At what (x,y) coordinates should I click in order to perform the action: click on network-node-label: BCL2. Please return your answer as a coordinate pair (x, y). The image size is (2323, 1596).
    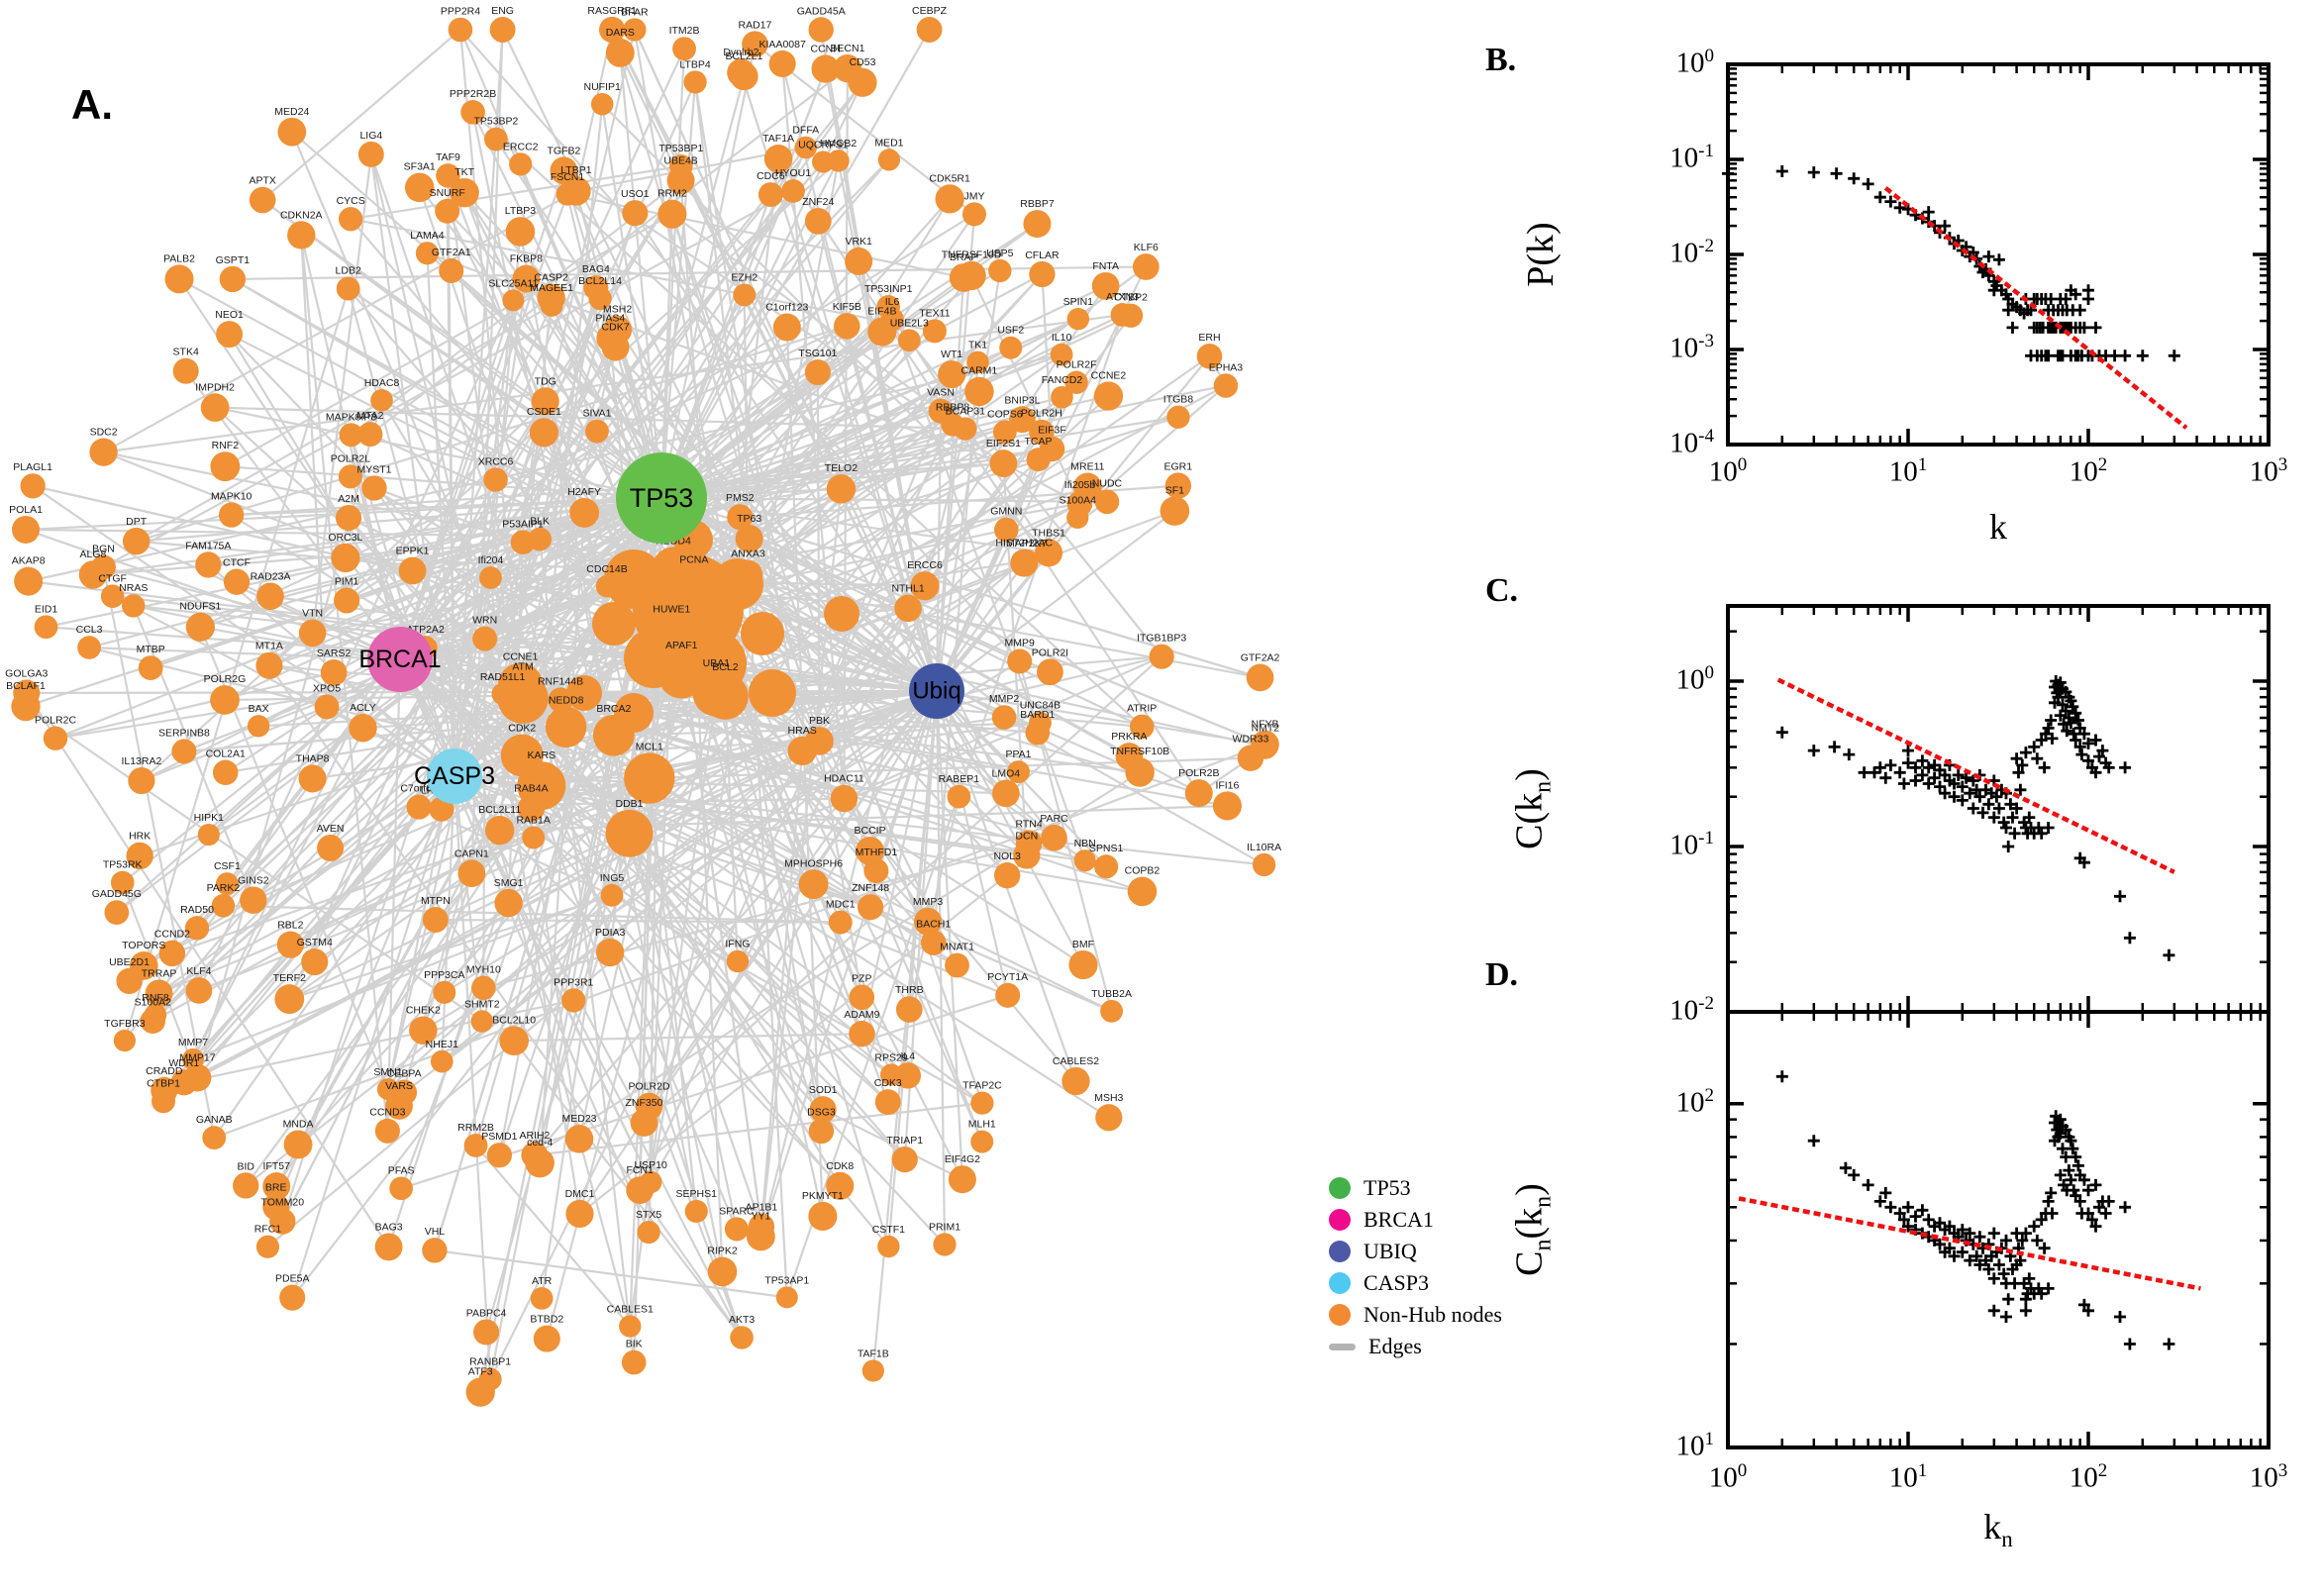
    Looking at the image, I should click on (725, 667).